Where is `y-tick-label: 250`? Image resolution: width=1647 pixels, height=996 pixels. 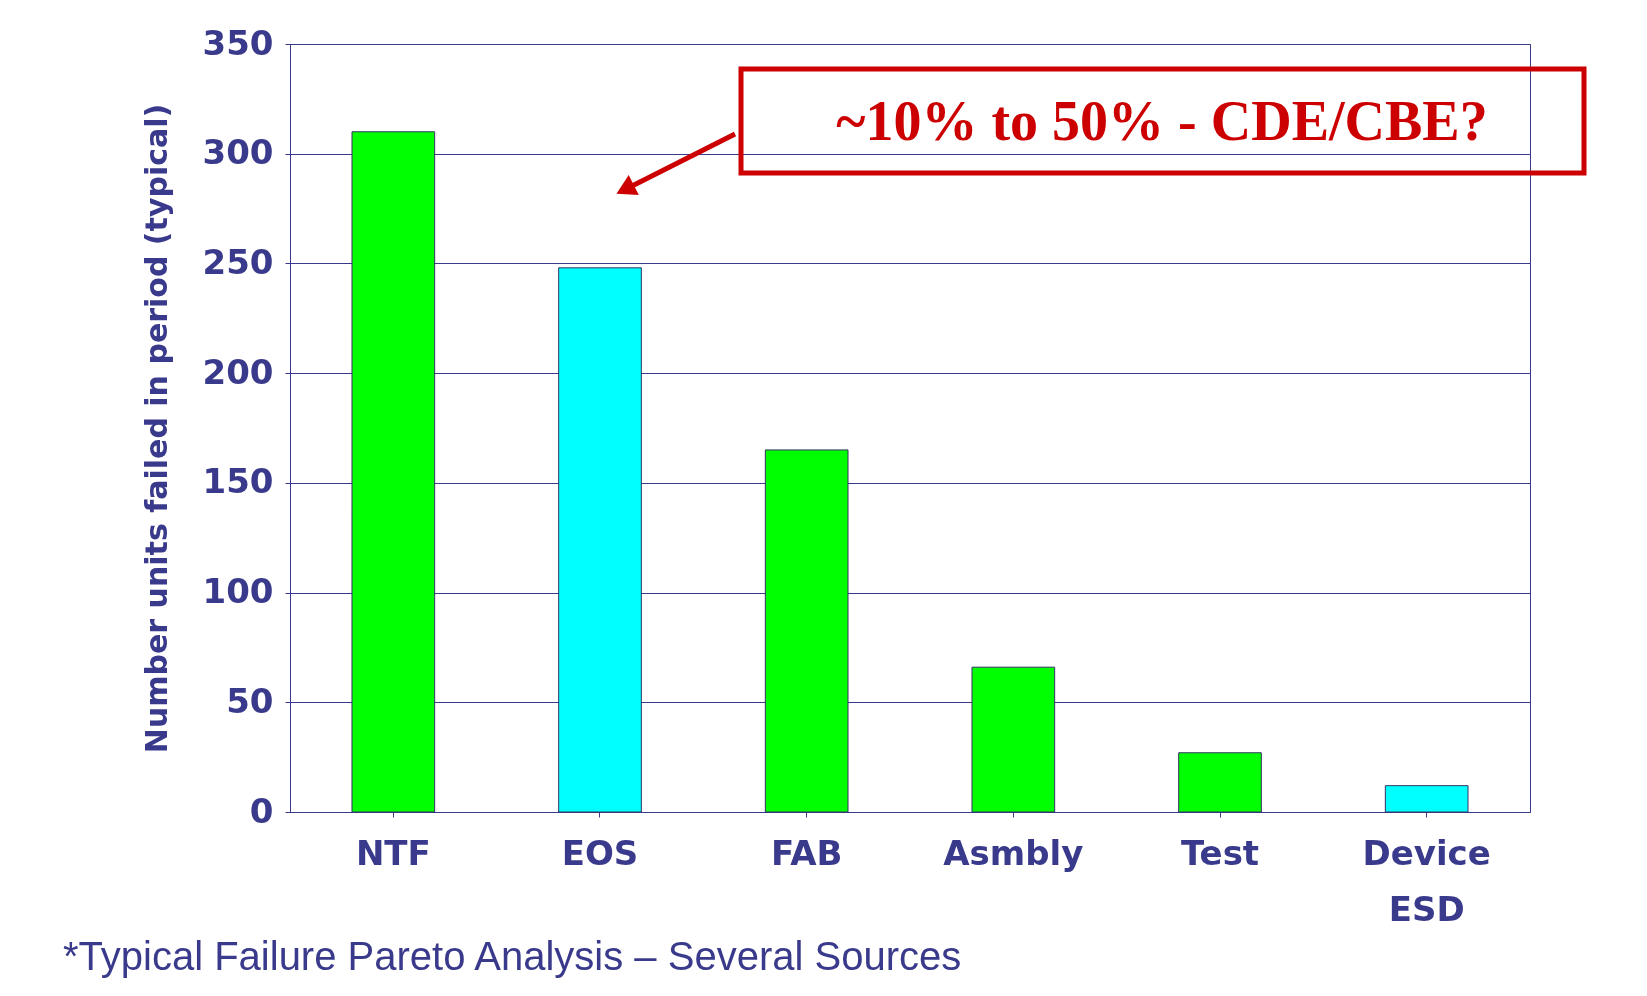 y-tick-label: 250 is located at coordinates (238, 261).